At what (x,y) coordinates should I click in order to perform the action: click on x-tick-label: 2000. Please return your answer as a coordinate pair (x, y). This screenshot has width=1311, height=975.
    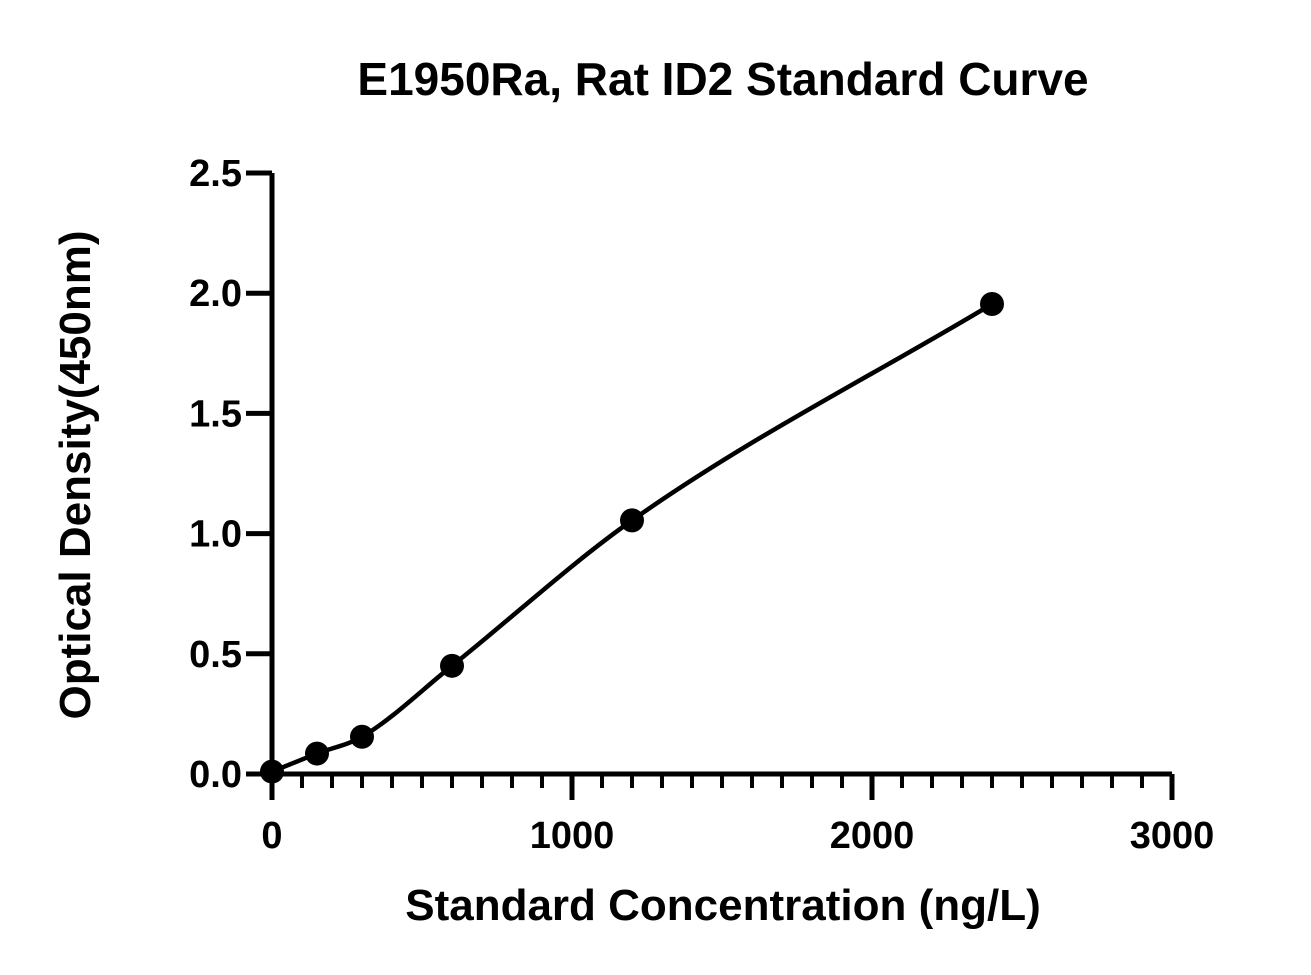
    Looking at the image, I should click on (872, 836).